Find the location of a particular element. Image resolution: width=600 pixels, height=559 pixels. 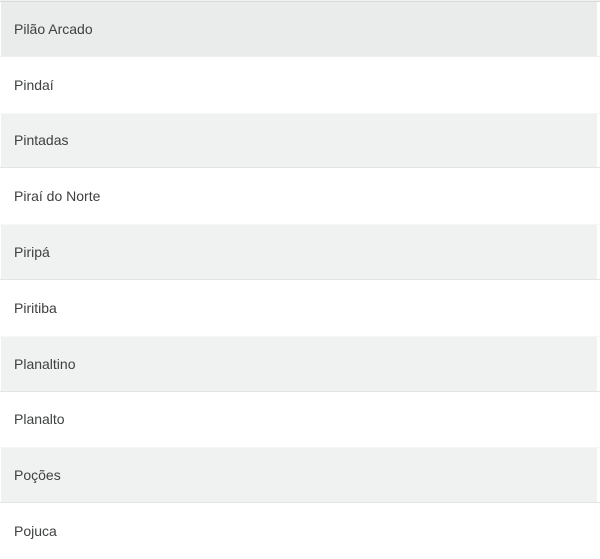

list-item-label: Pindaí is located at coordinates (34, 84).